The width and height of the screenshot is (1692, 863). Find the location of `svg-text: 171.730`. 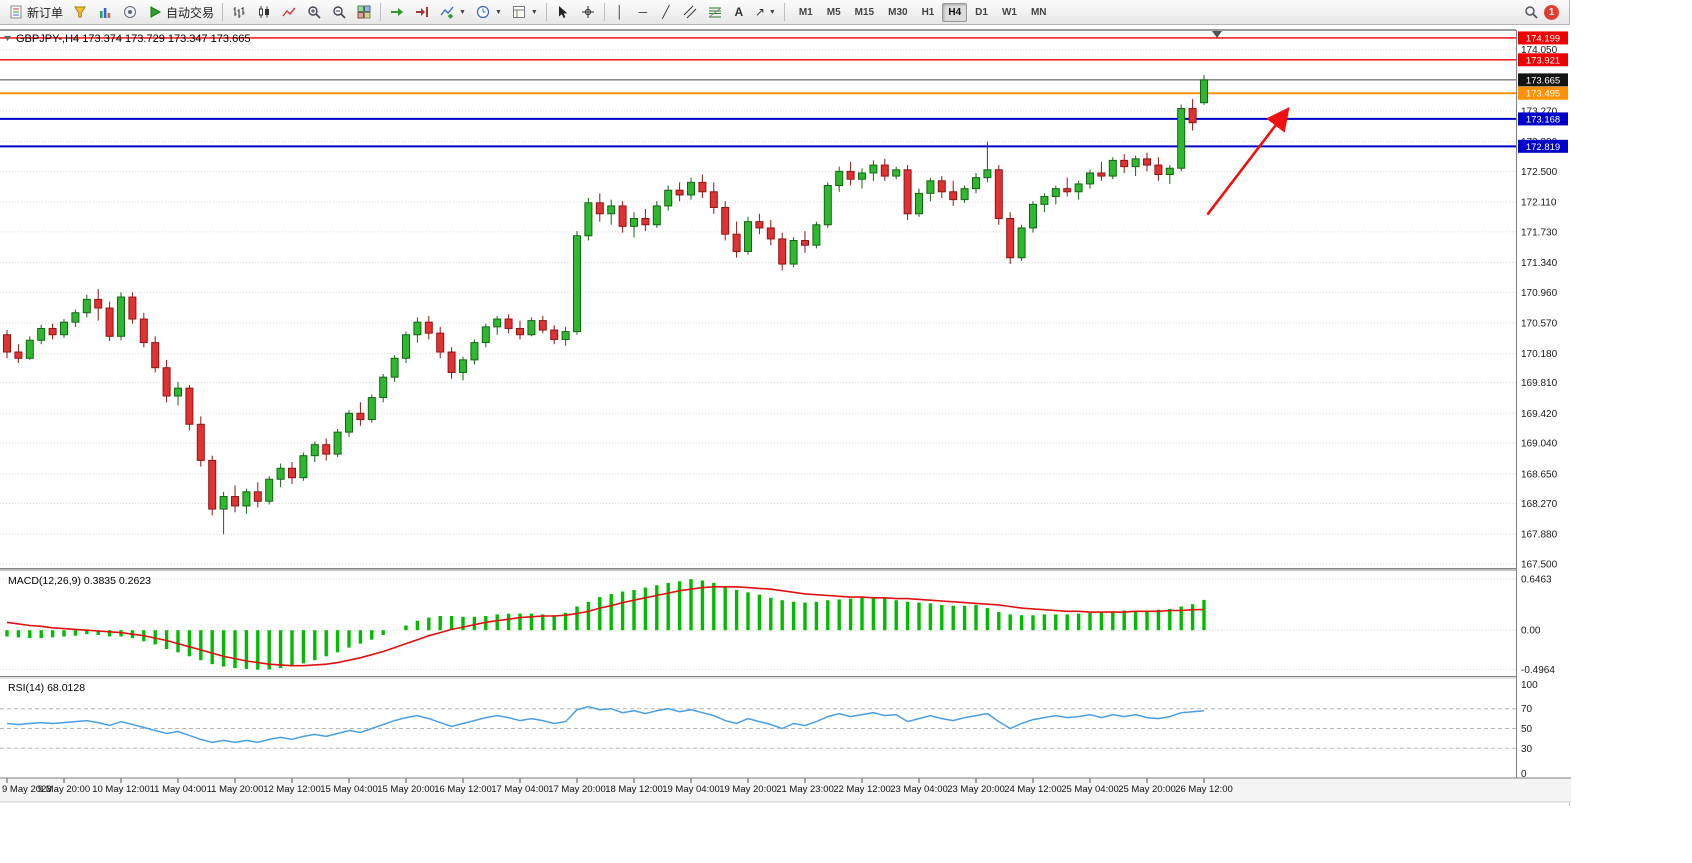

svg-text: 171.730 is located at coordinates (1539, 232).